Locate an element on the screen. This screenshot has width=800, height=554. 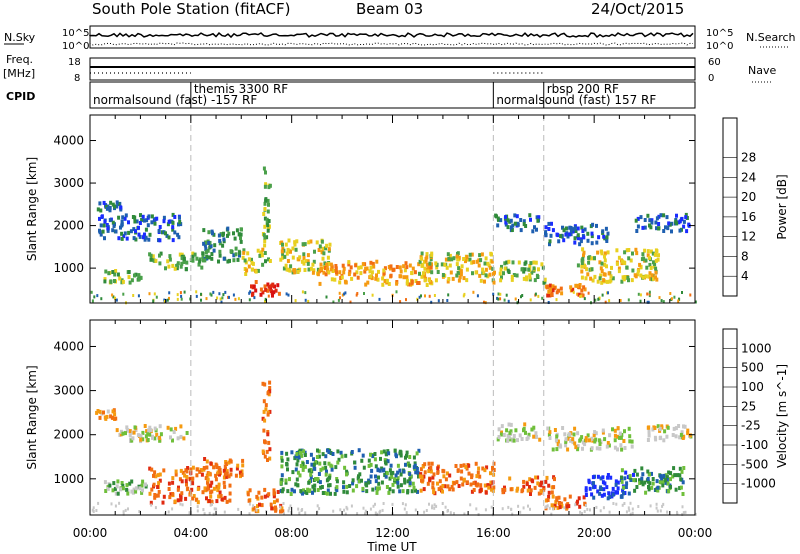
time-axis-labels: 00:00 04:00 08:00 12:00 16:00 20:00 00:00 is located at coordinates (393, 533).